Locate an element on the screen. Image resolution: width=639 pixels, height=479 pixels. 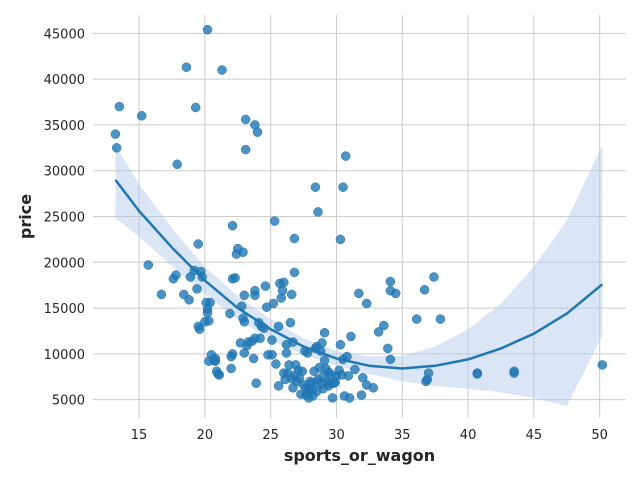
y-tick-label: 20000 is located at coordinates (64, 263).